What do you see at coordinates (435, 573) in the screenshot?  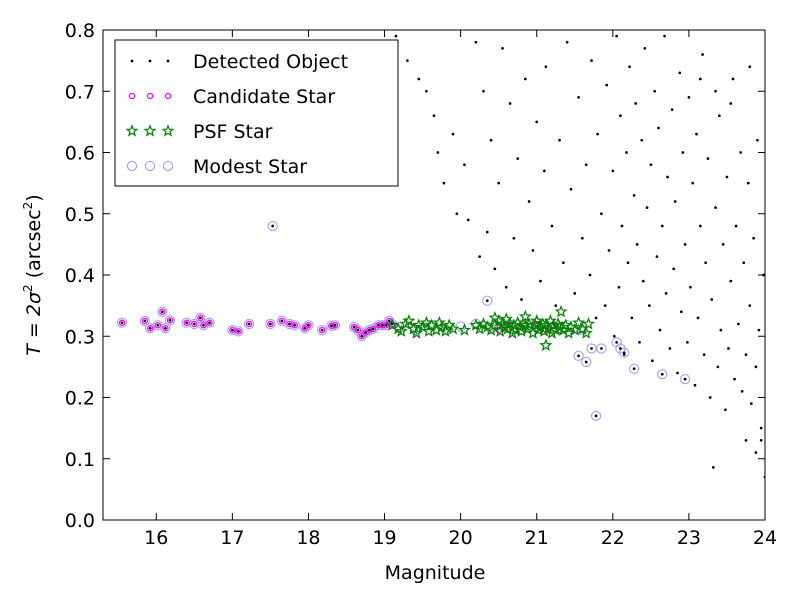 I see `x-axis-label: Magnitude` at bounding box center [435, 573].